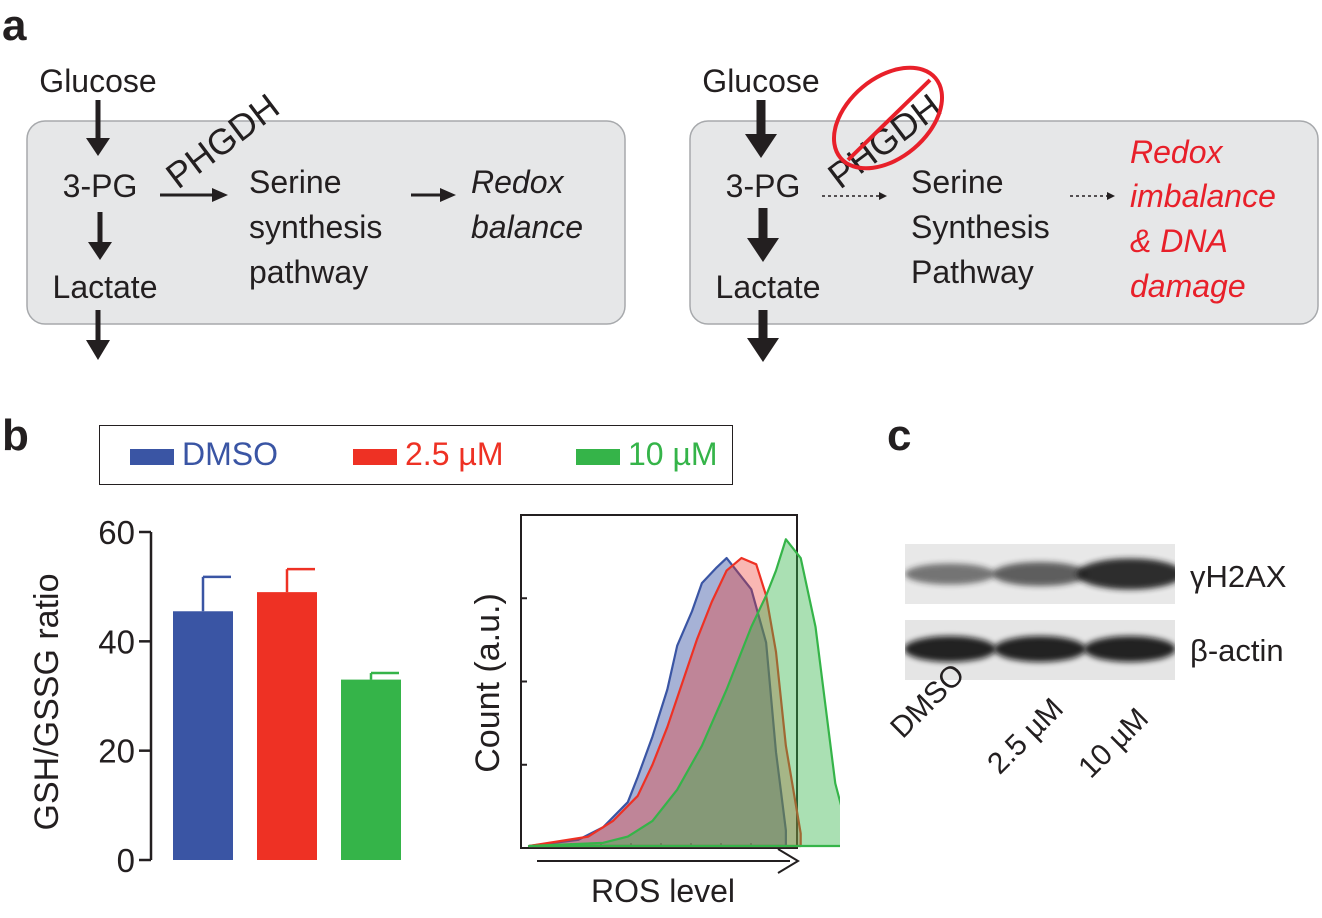  Describe the element at coordinates (488, 683) in the screenshot. I see `hist-ylabel: Count (a.u.)` at that location.